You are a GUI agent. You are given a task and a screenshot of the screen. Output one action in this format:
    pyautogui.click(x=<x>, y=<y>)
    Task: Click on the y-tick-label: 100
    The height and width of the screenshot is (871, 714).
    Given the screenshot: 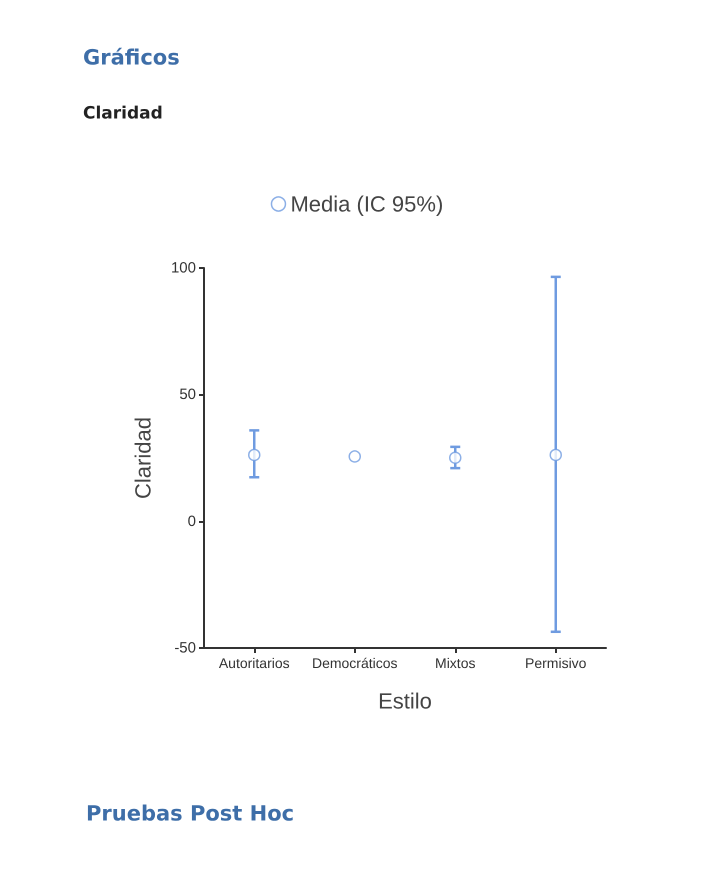 What is the action you would take?
    pyautogui.click(x=183, y=268)
    